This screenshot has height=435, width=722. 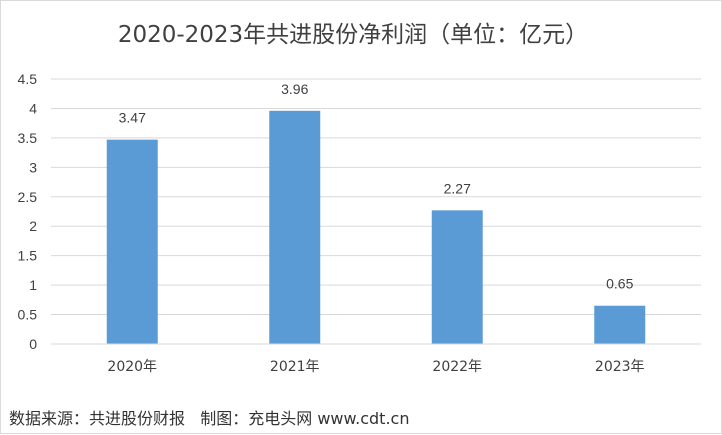 I want to click on x-category-label-4: 2023年, so click(x=620, y=367).